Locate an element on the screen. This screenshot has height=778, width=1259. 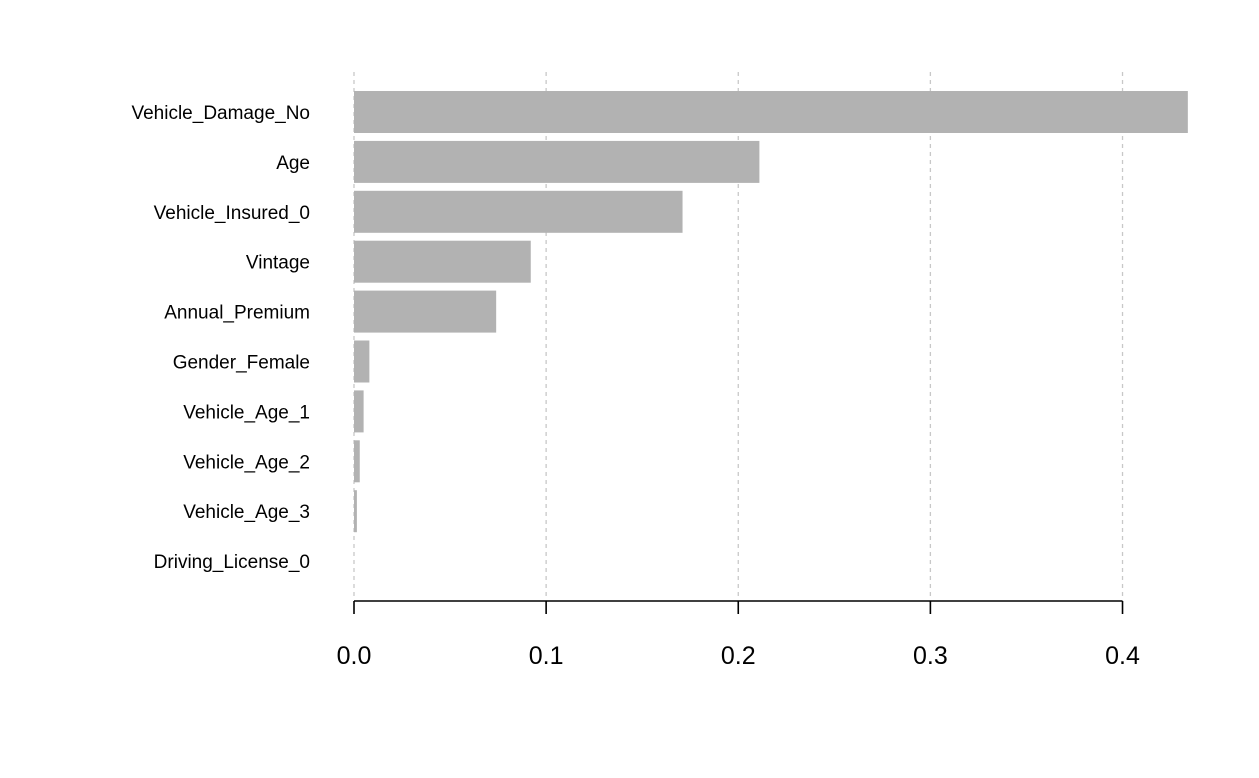
category-label: Vehicle_Age_3 is located at coordinates (246, 512).